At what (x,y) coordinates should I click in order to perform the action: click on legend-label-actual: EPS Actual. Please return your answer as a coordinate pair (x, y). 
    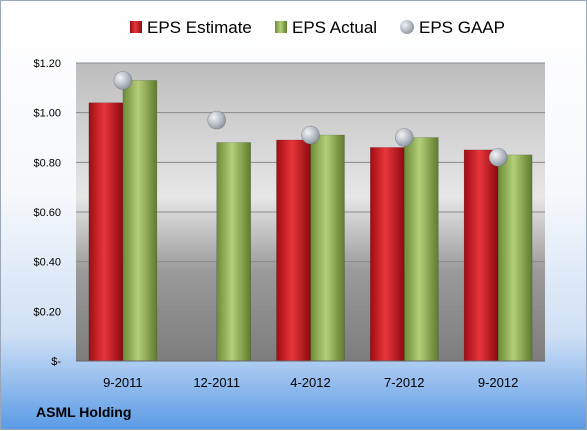
    Looking at the image, I should click on (334, 27).